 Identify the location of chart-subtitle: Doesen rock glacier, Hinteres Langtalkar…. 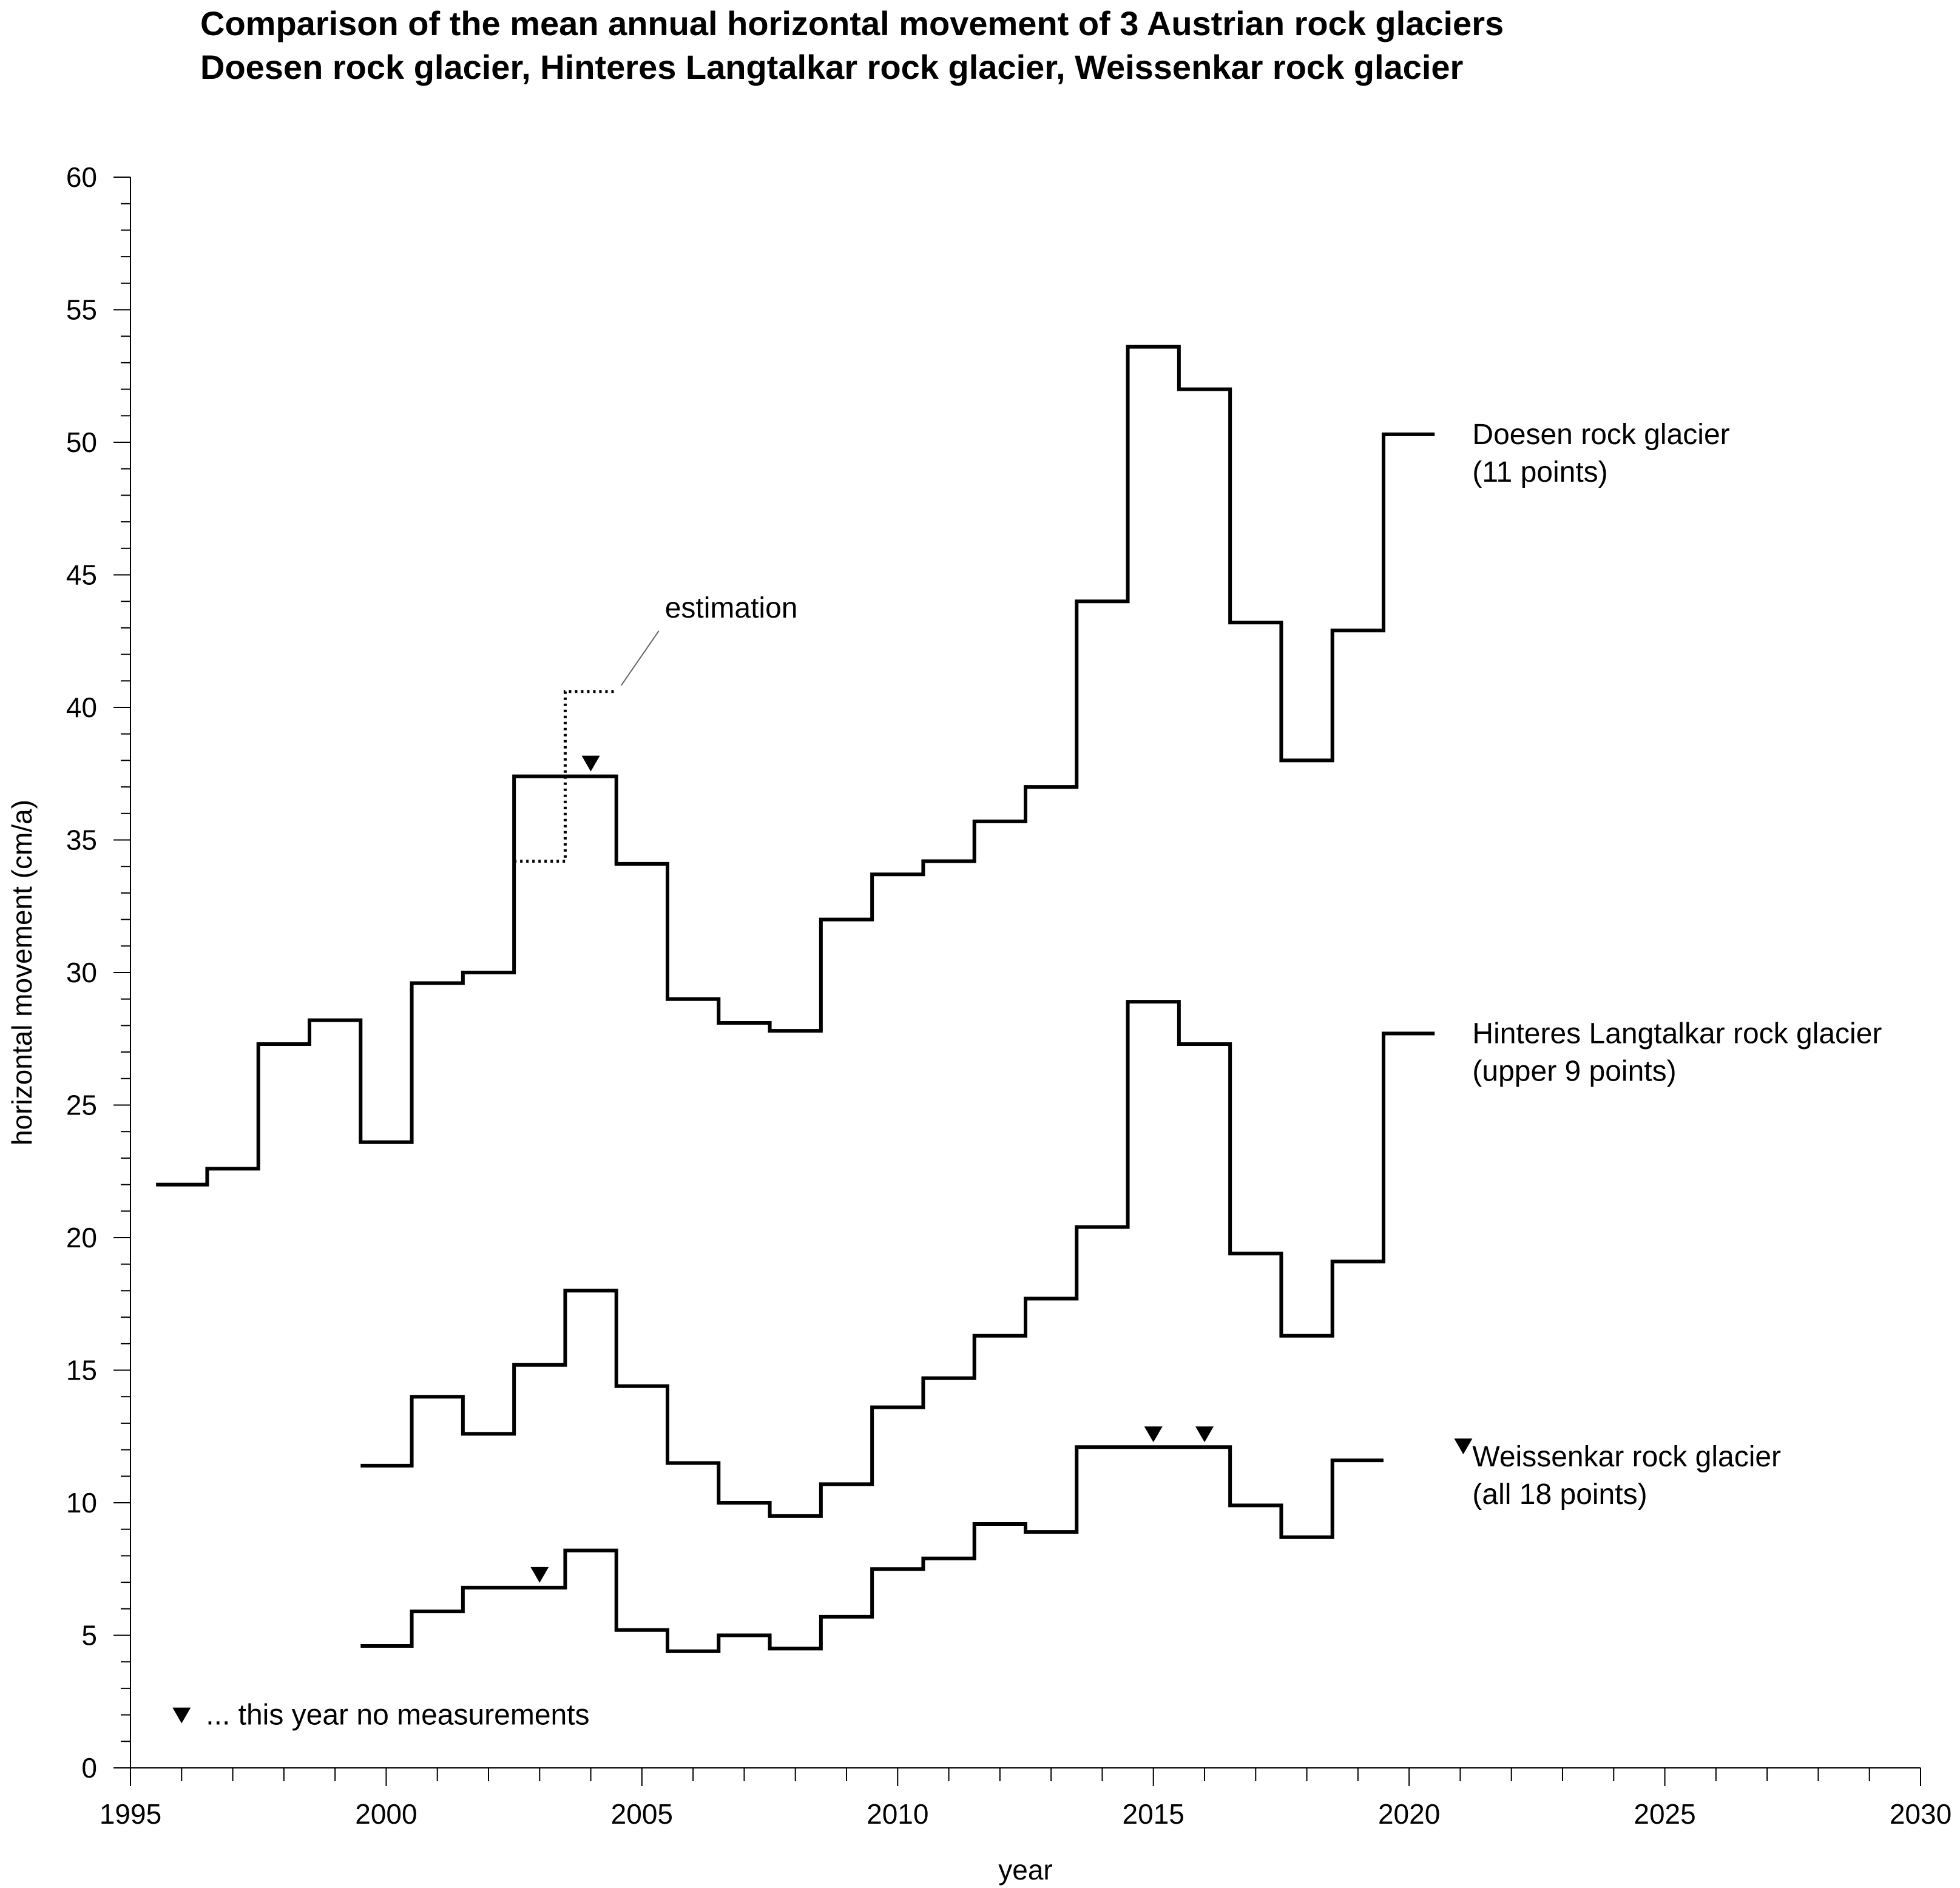
(832, 67).